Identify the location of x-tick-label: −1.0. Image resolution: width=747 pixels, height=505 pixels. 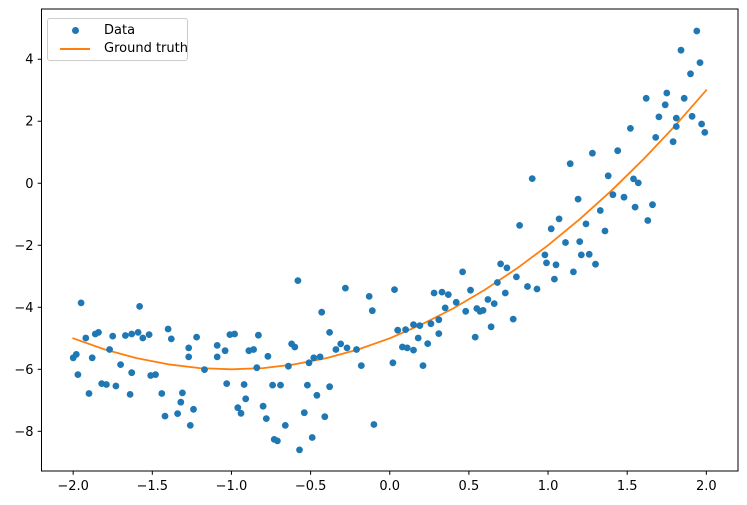
(232, 486).